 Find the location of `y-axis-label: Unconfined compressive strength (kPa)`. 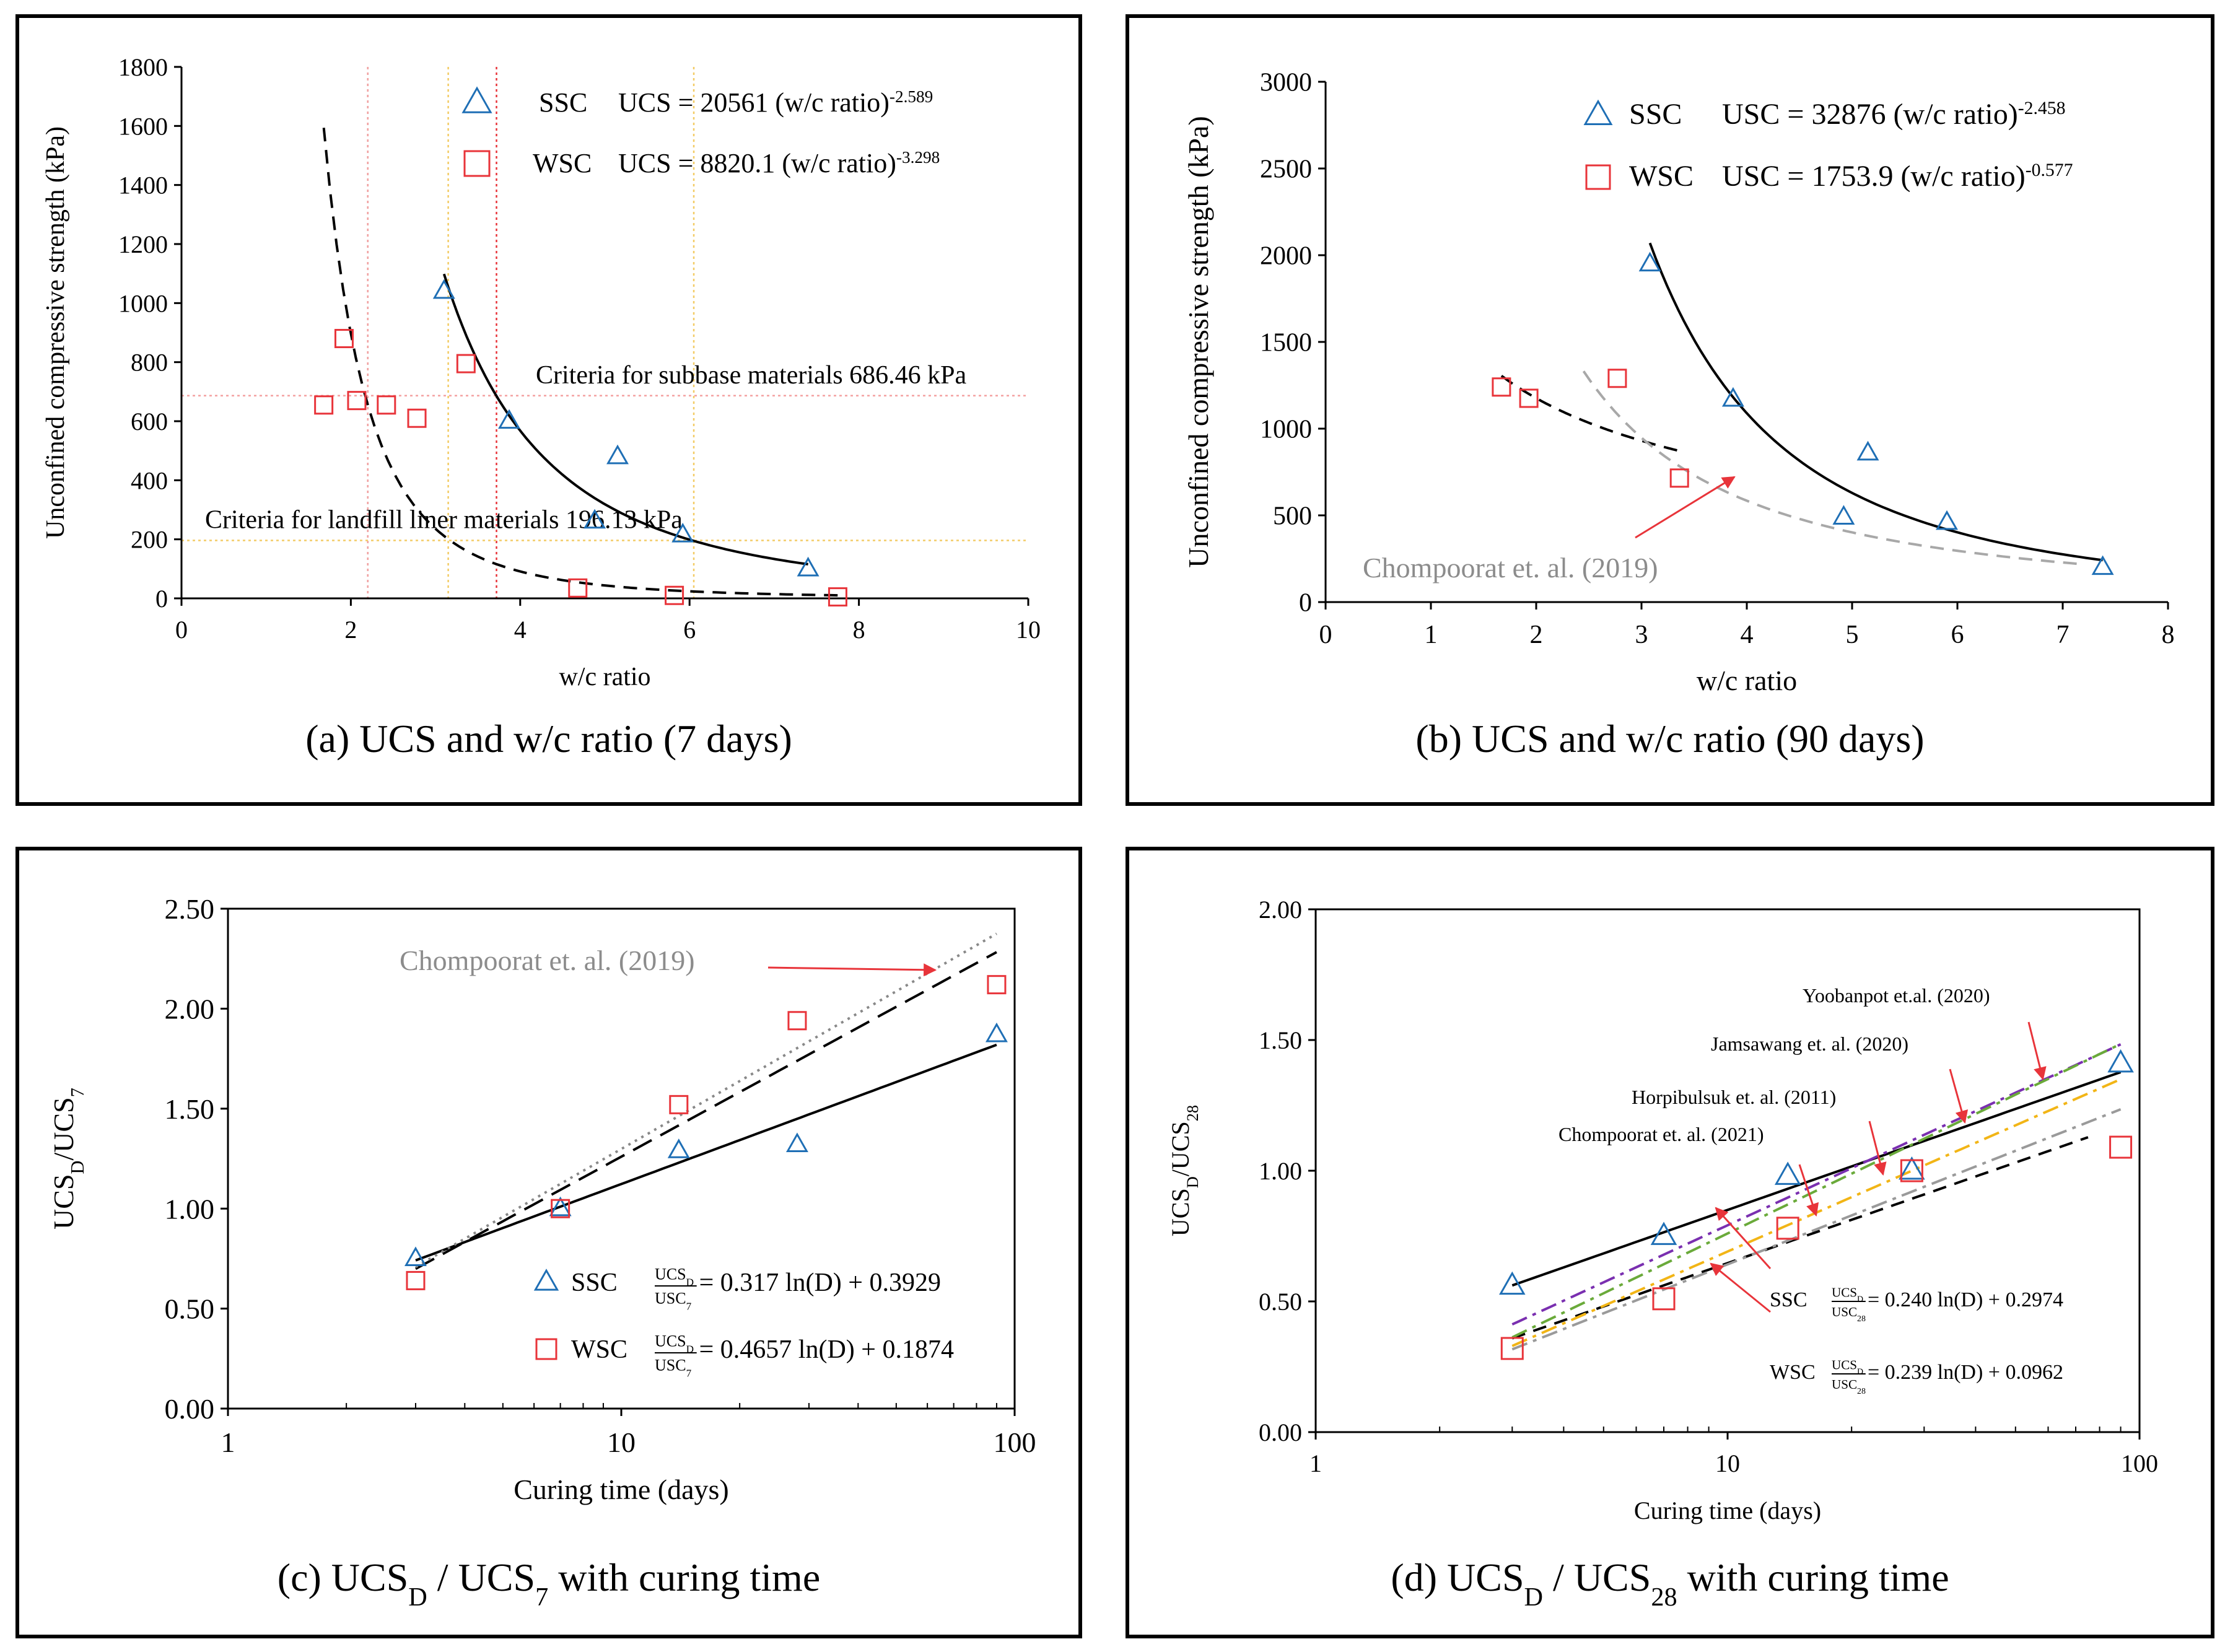

y-axis-label: Unconfined compressive strength (kPa) is located at coordinates (1198, 341).